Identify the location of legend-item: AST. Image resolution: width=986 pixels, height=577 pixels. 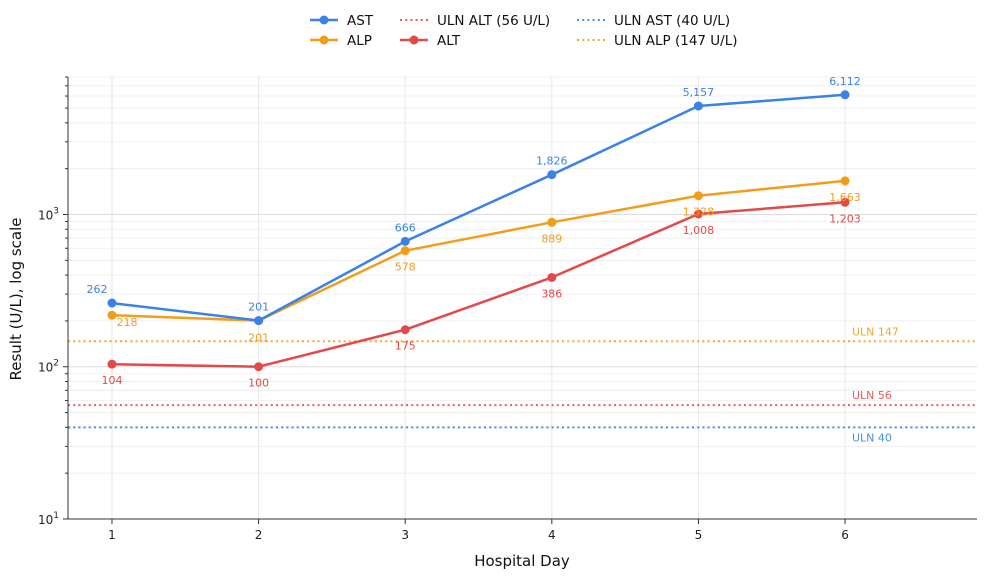
(342, 21).